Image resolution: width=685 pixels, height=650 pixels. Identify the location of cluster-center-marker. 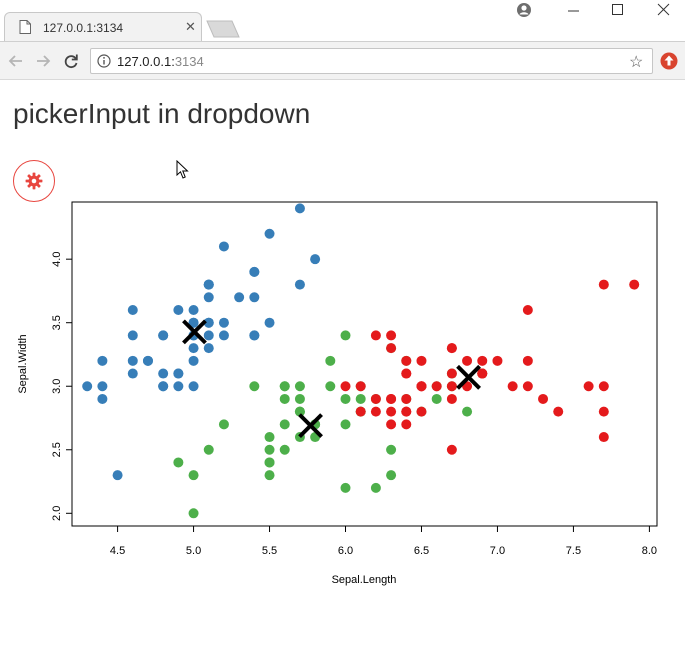
(468, 377).